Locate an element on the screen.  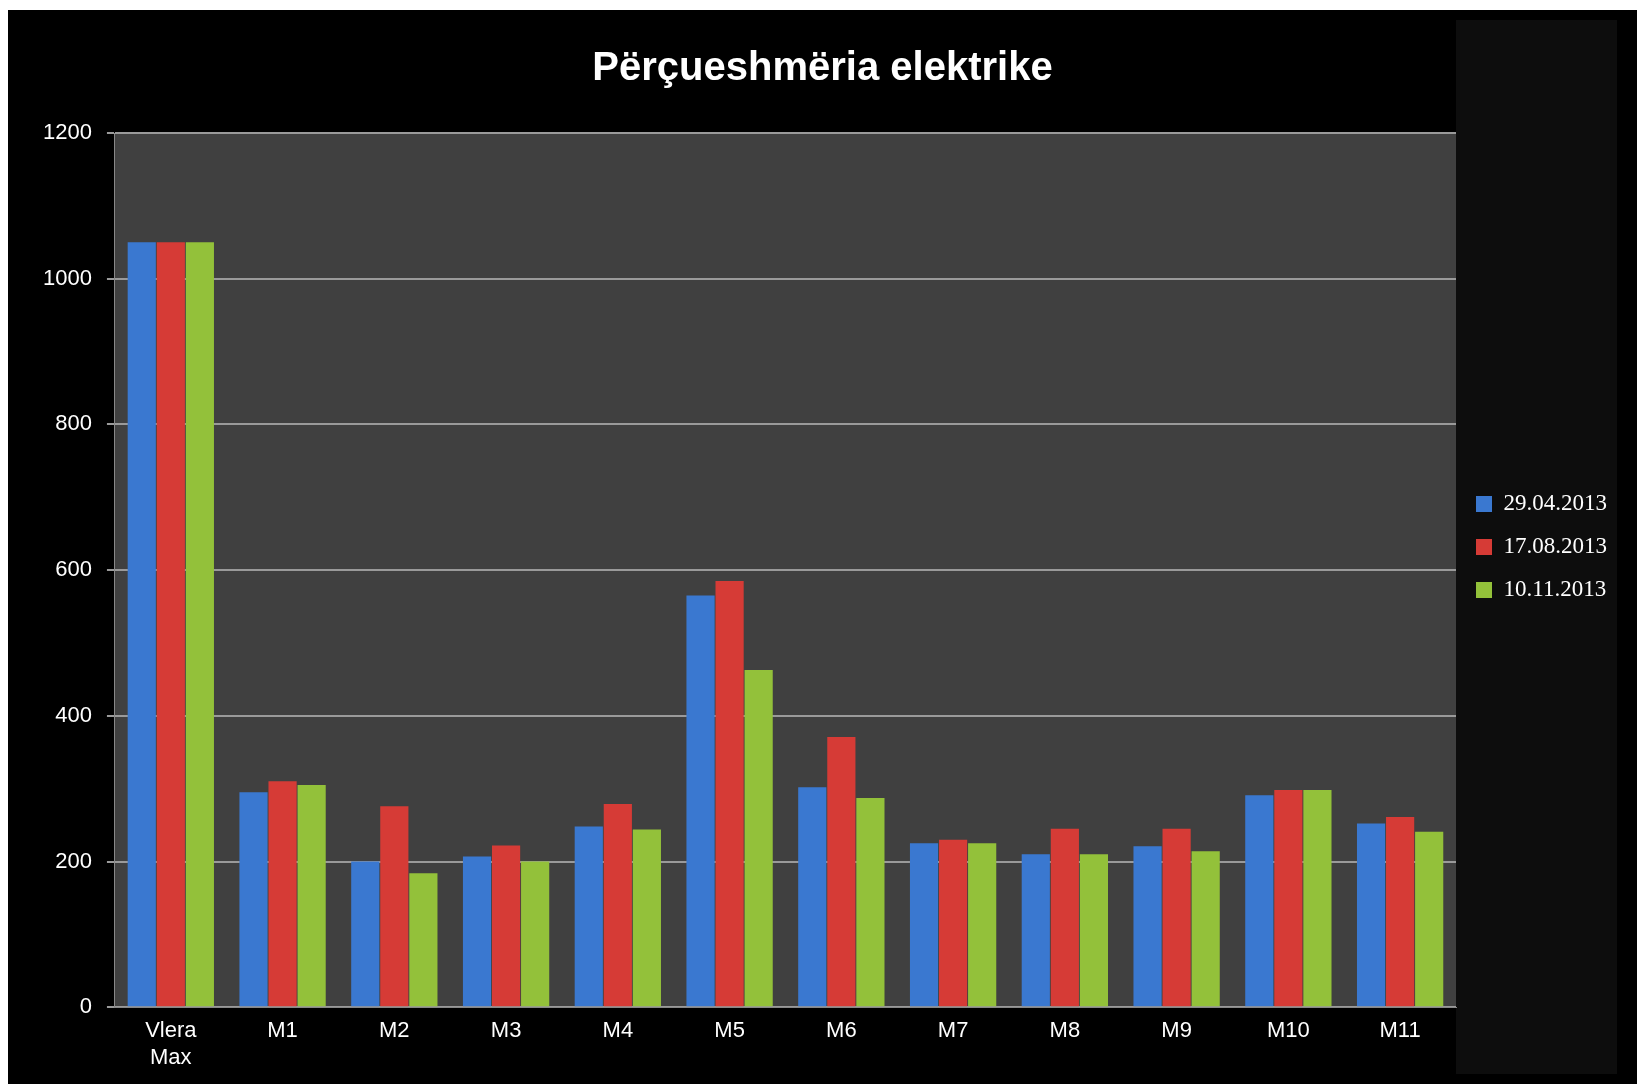
x-tick-label: M1 is located at coordinates (282, 1030).